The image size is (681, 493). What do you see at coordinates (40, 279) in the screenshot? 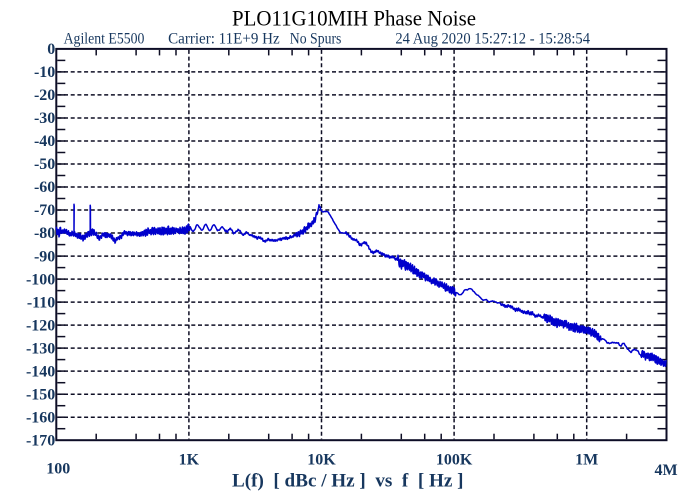
I see `svg-text: -100` at bounding box center [40, 279].